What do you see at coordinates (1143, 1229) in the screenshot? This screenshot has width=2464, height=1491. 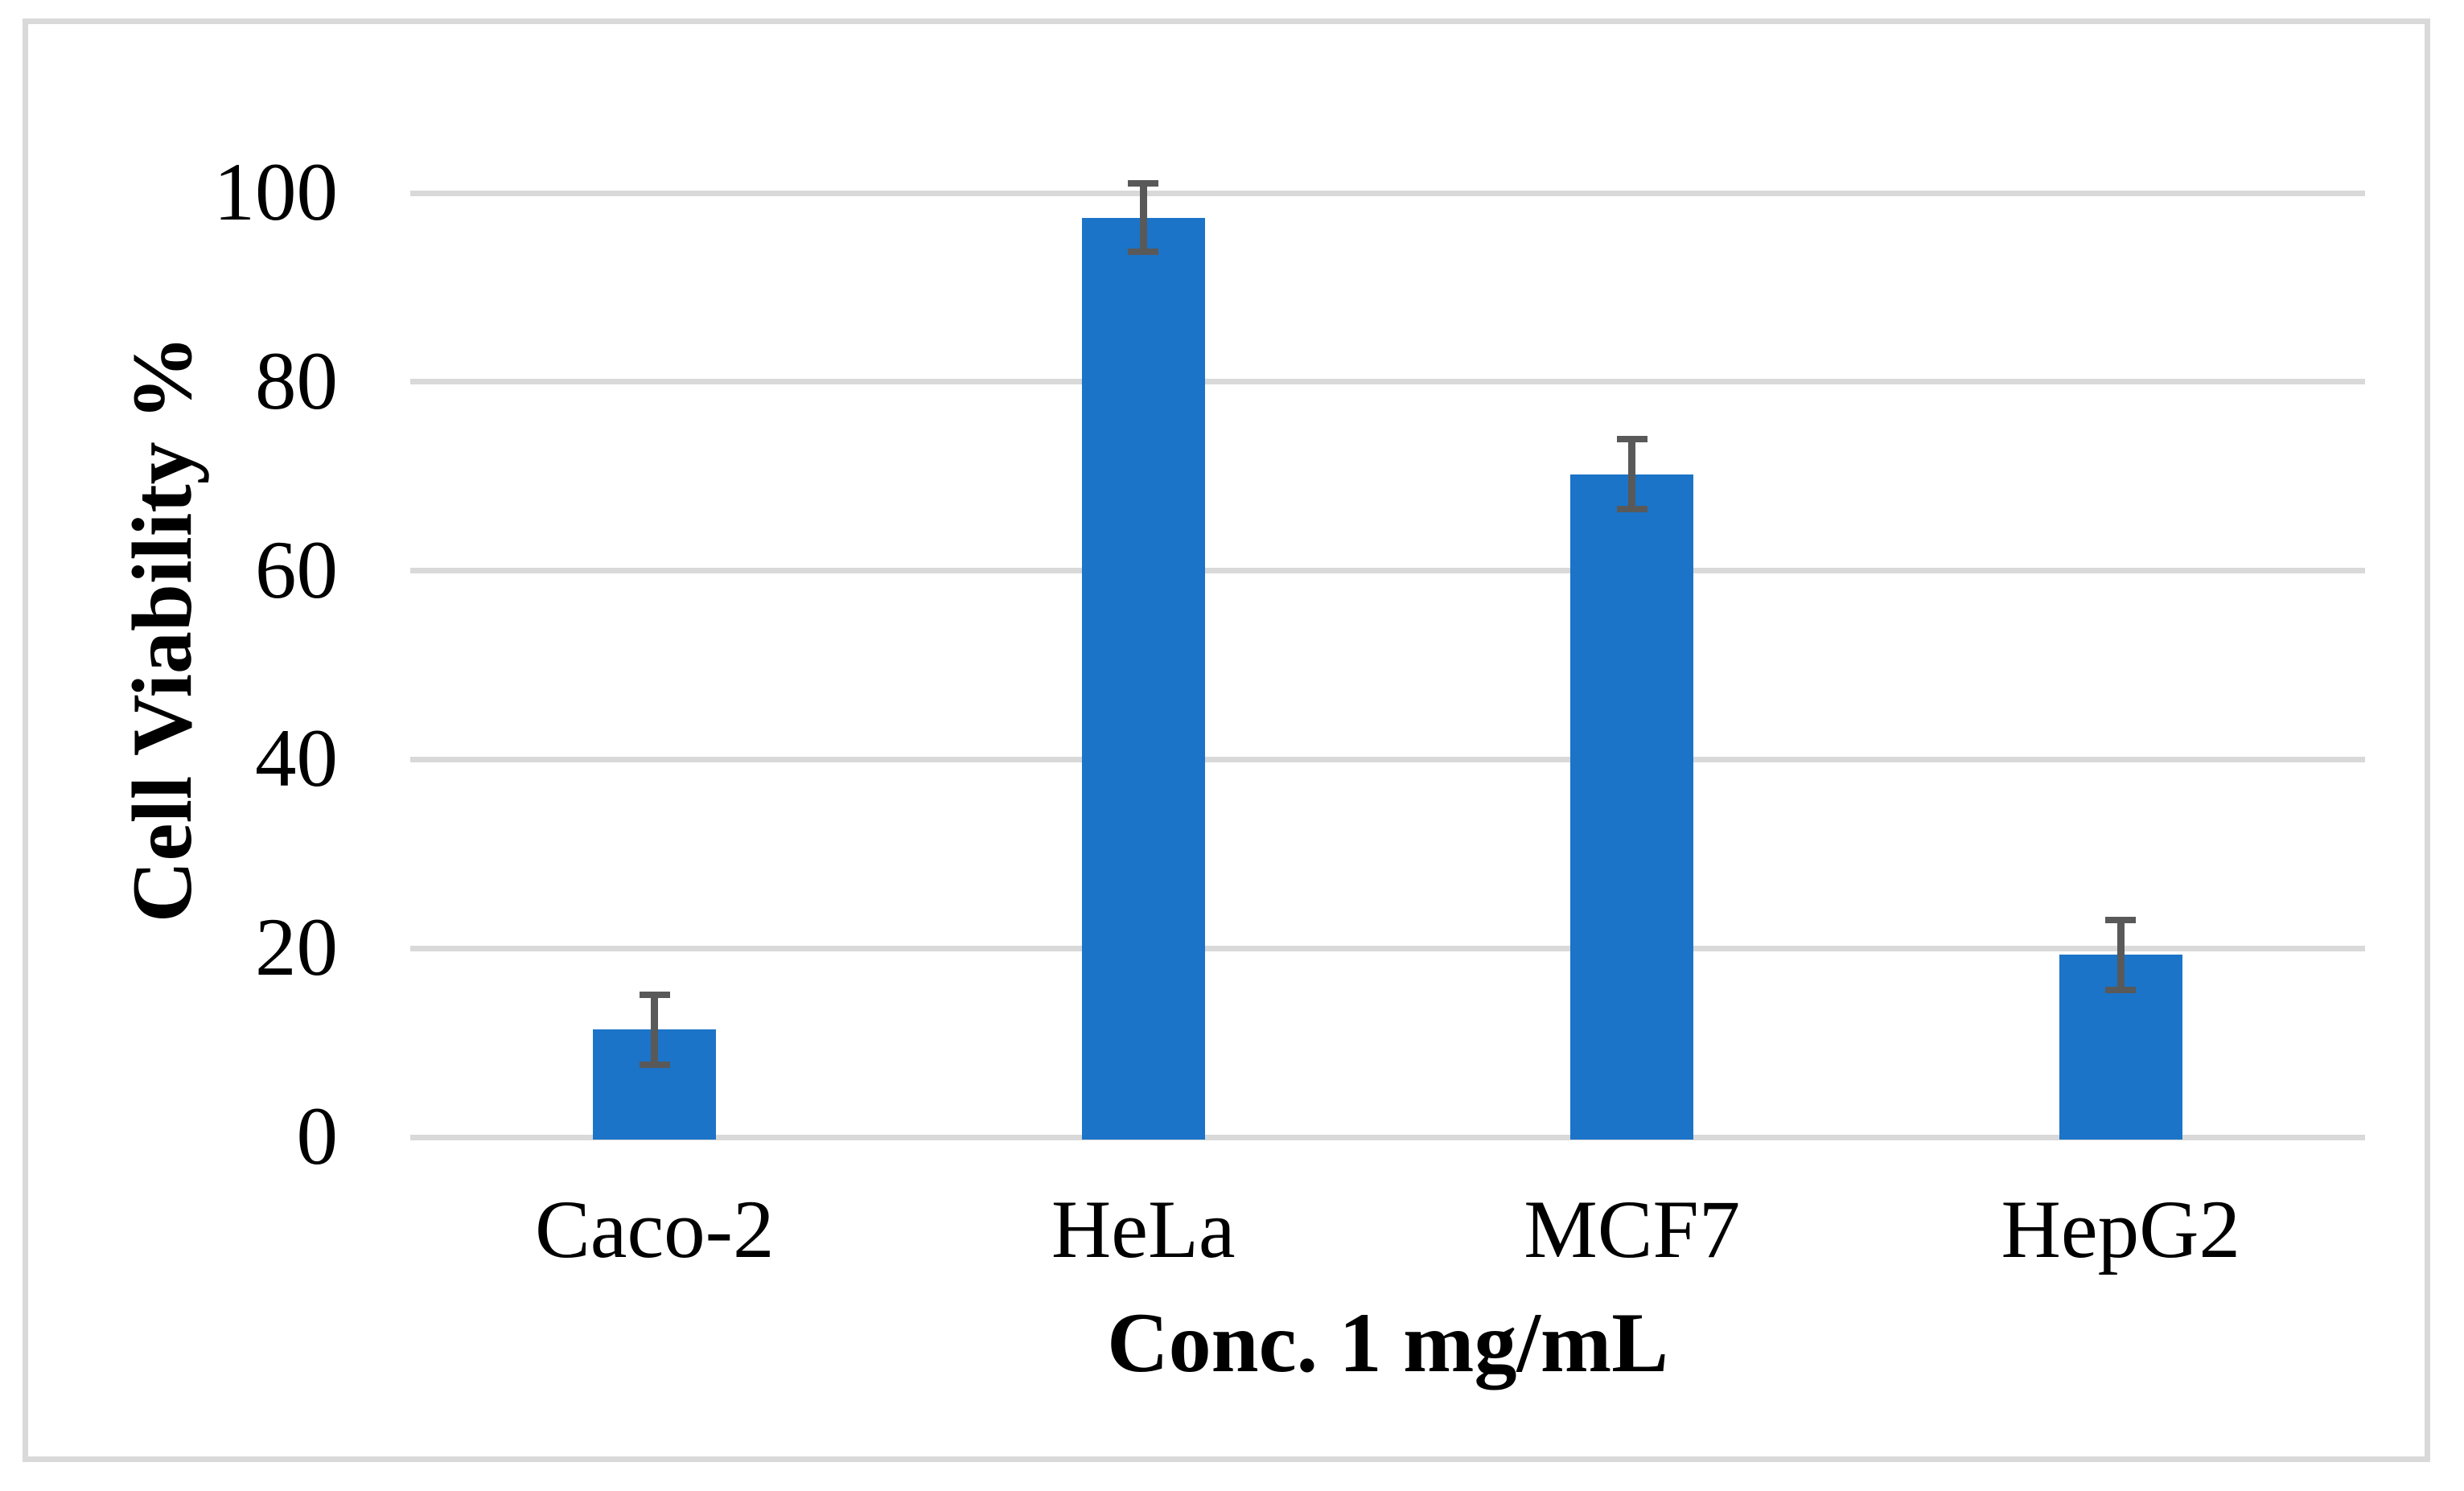 I see `x-category-label-hela: HeLa` at bounding box center [1143, 1229].